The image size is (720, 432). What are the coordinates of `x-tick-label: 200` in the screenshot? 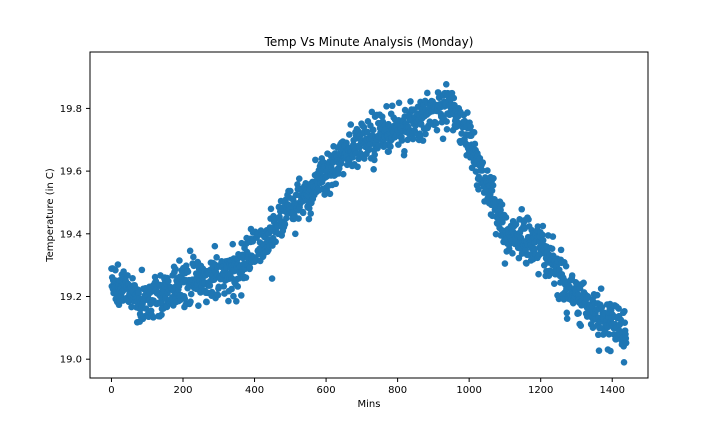 It's located at (182, 390).